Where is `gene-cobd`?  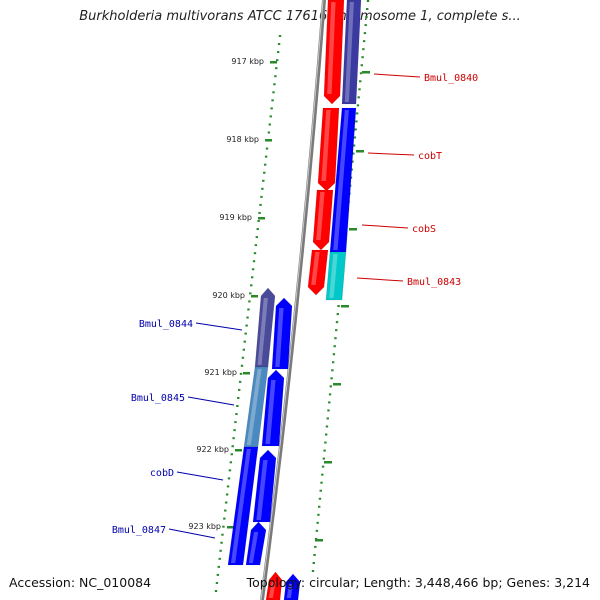
gene-cobd is located at coordinates (243, 506).